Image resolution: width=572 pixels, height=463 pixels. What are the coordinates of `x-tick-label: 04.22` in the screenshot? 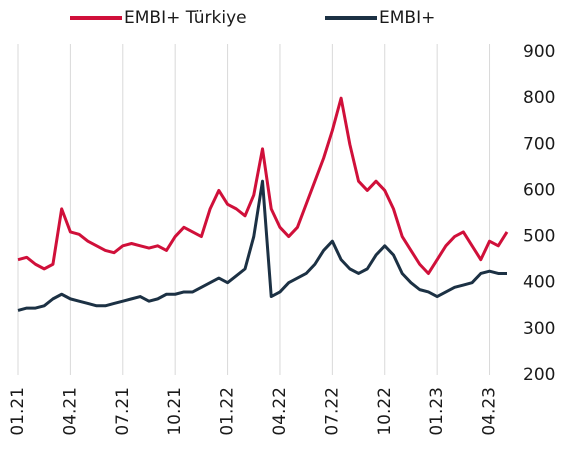 It's located at (280, 411).